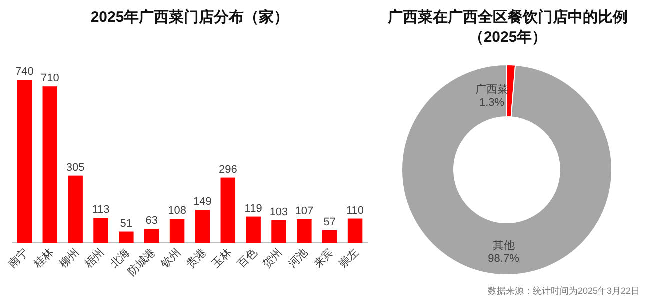 The image size is (650, 302). What do you see at coordinates (75, 168) in the screenshot?
I see `data-label: 305` at bounding box center [75, 168].